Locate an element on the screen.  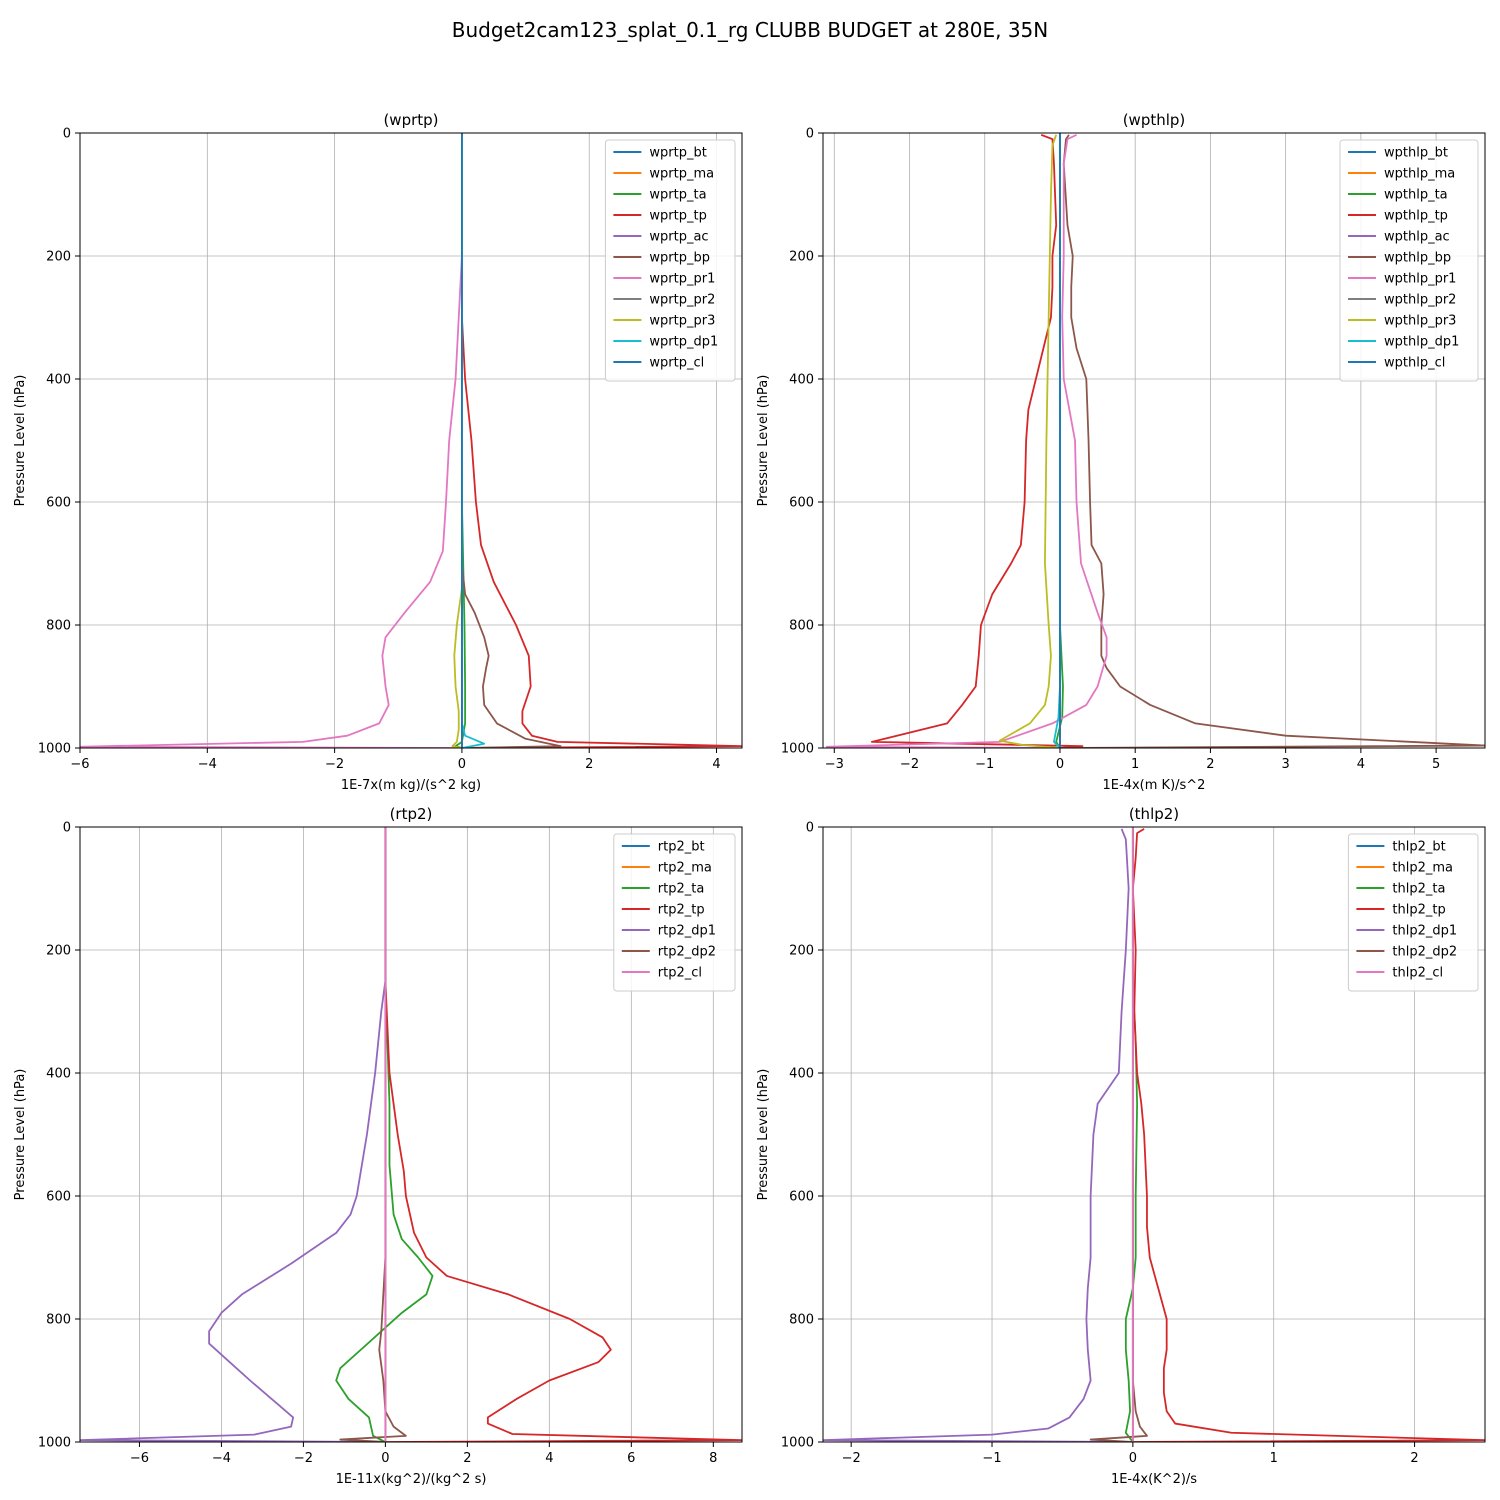
panel-title: (wprtp) is located at coordinates (410, 120).